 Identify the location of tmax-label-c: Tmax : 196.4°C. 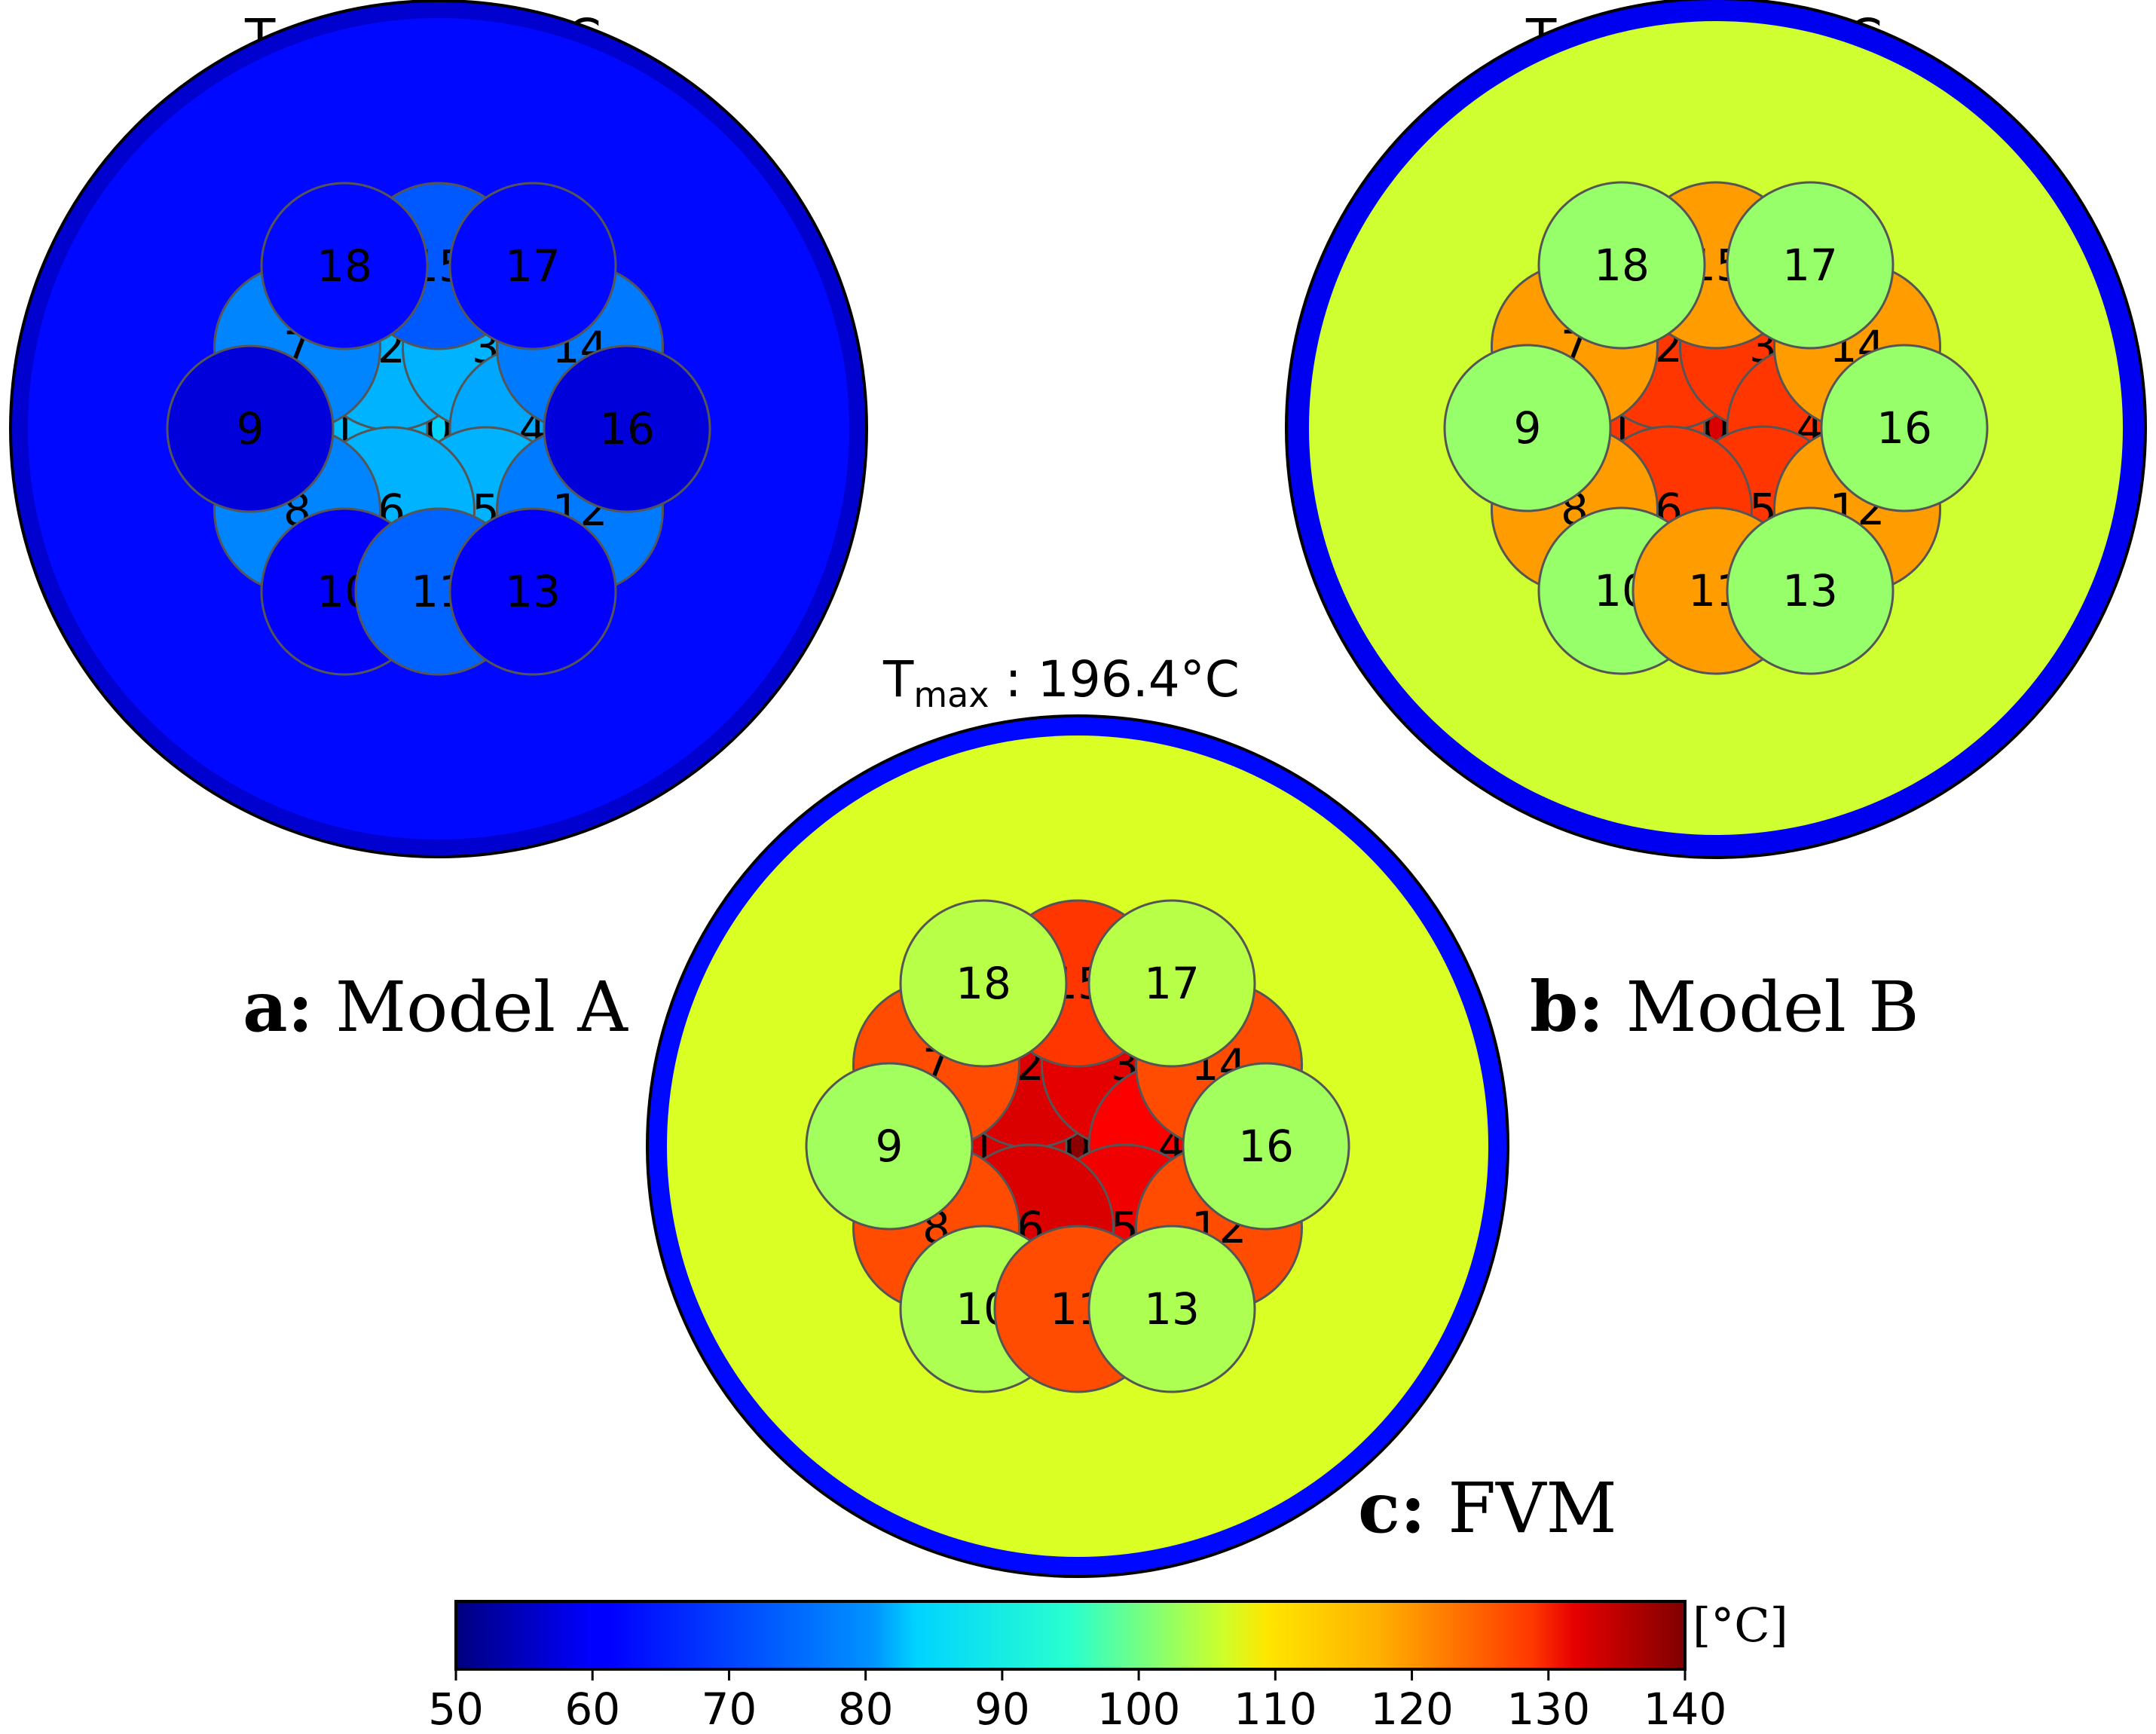
(1061, 682).